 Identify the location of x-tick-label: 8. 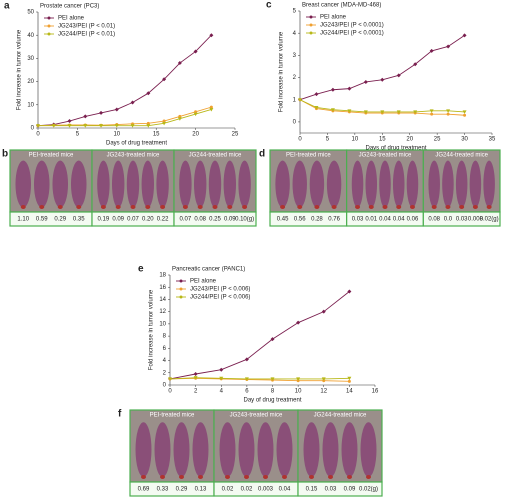
(273, 392).